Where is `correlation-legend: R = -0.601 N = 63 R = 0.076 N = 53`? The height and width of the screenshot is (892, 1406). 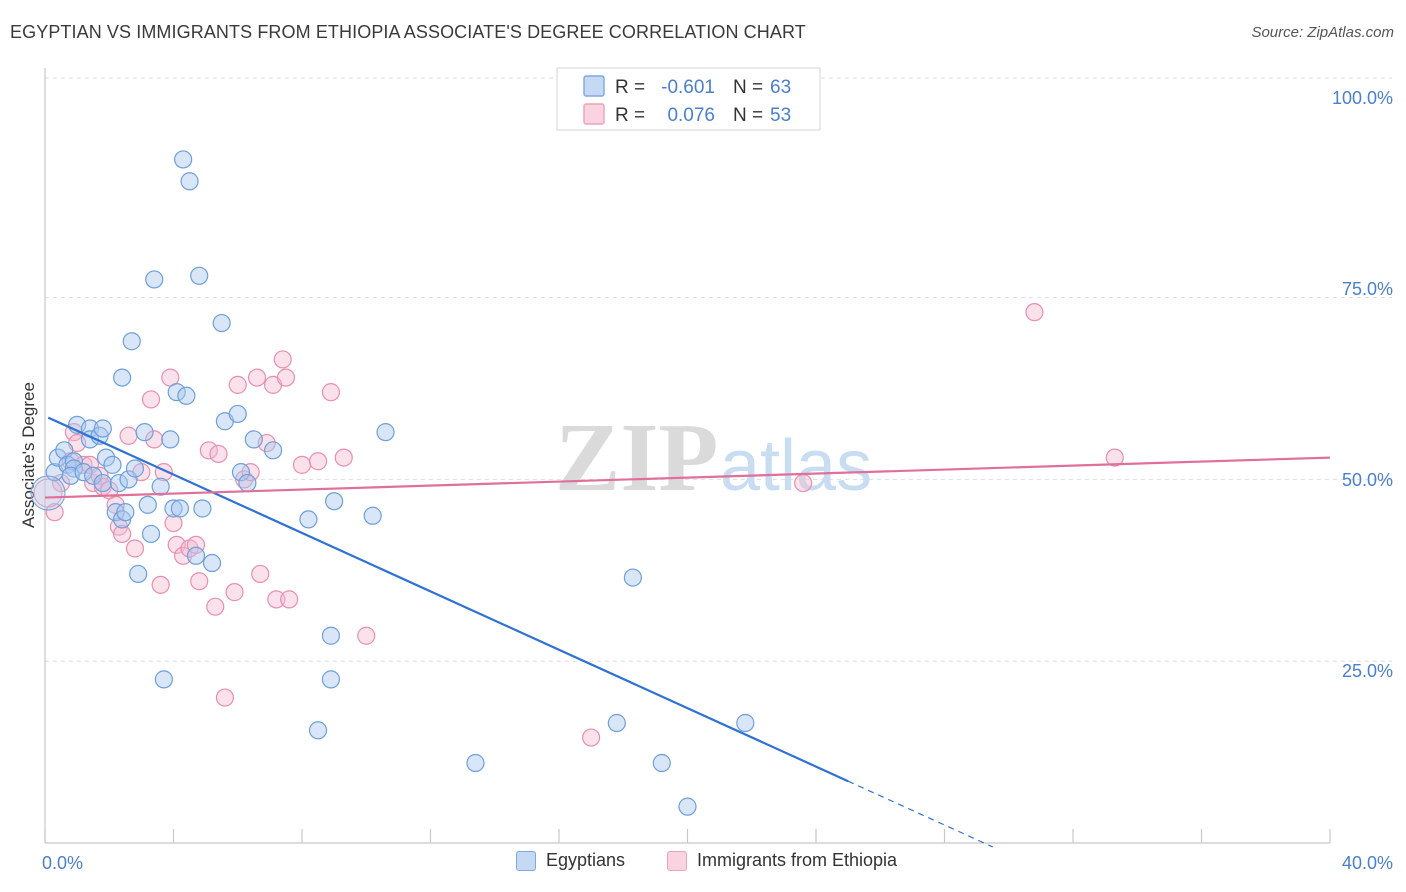 correlation-legend: R = -0.601 N = 63 R = 0.076 N = 53 is located at coordinates (688, 99).